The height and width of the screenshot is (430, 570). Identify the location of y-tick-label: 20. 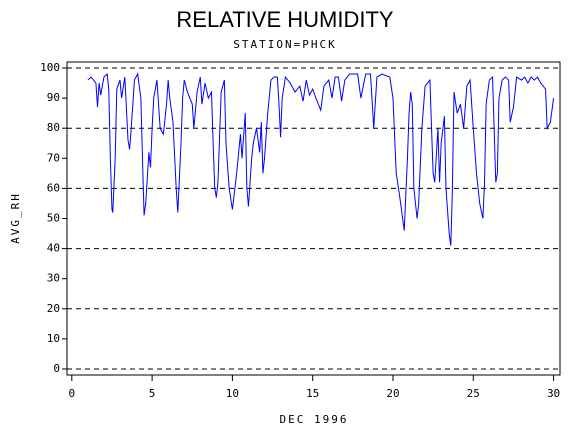
(53, 308).